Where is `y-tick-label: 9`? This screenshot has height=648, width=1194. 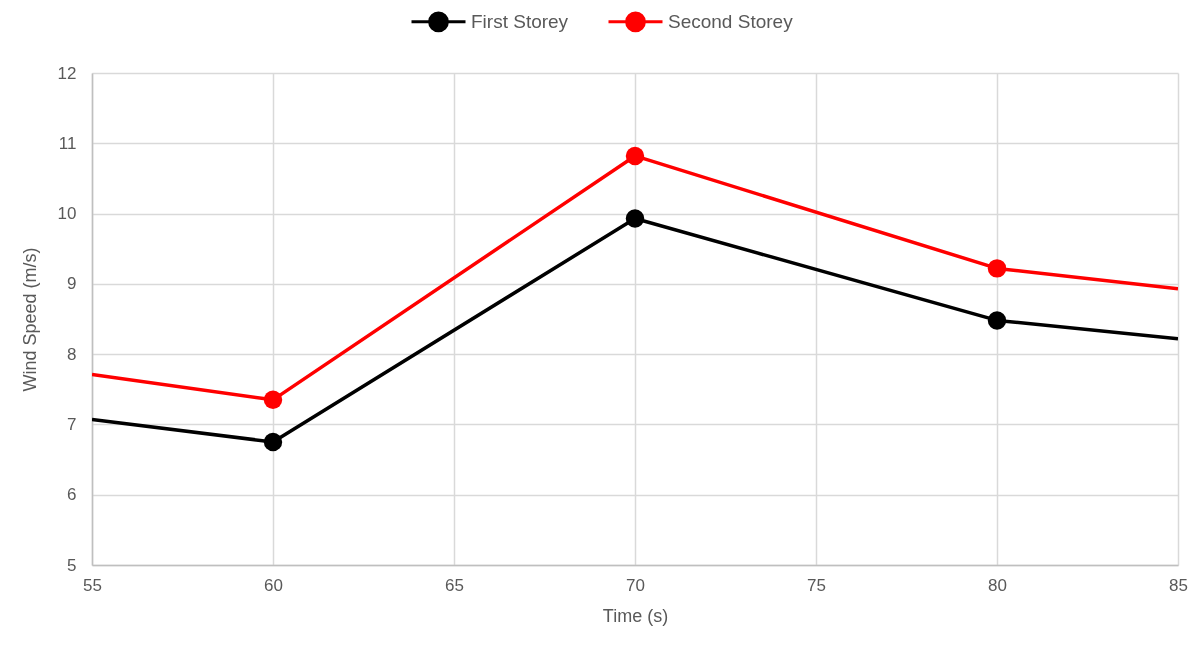
y-tick-label: 9 is located at coordinates (72, 284).